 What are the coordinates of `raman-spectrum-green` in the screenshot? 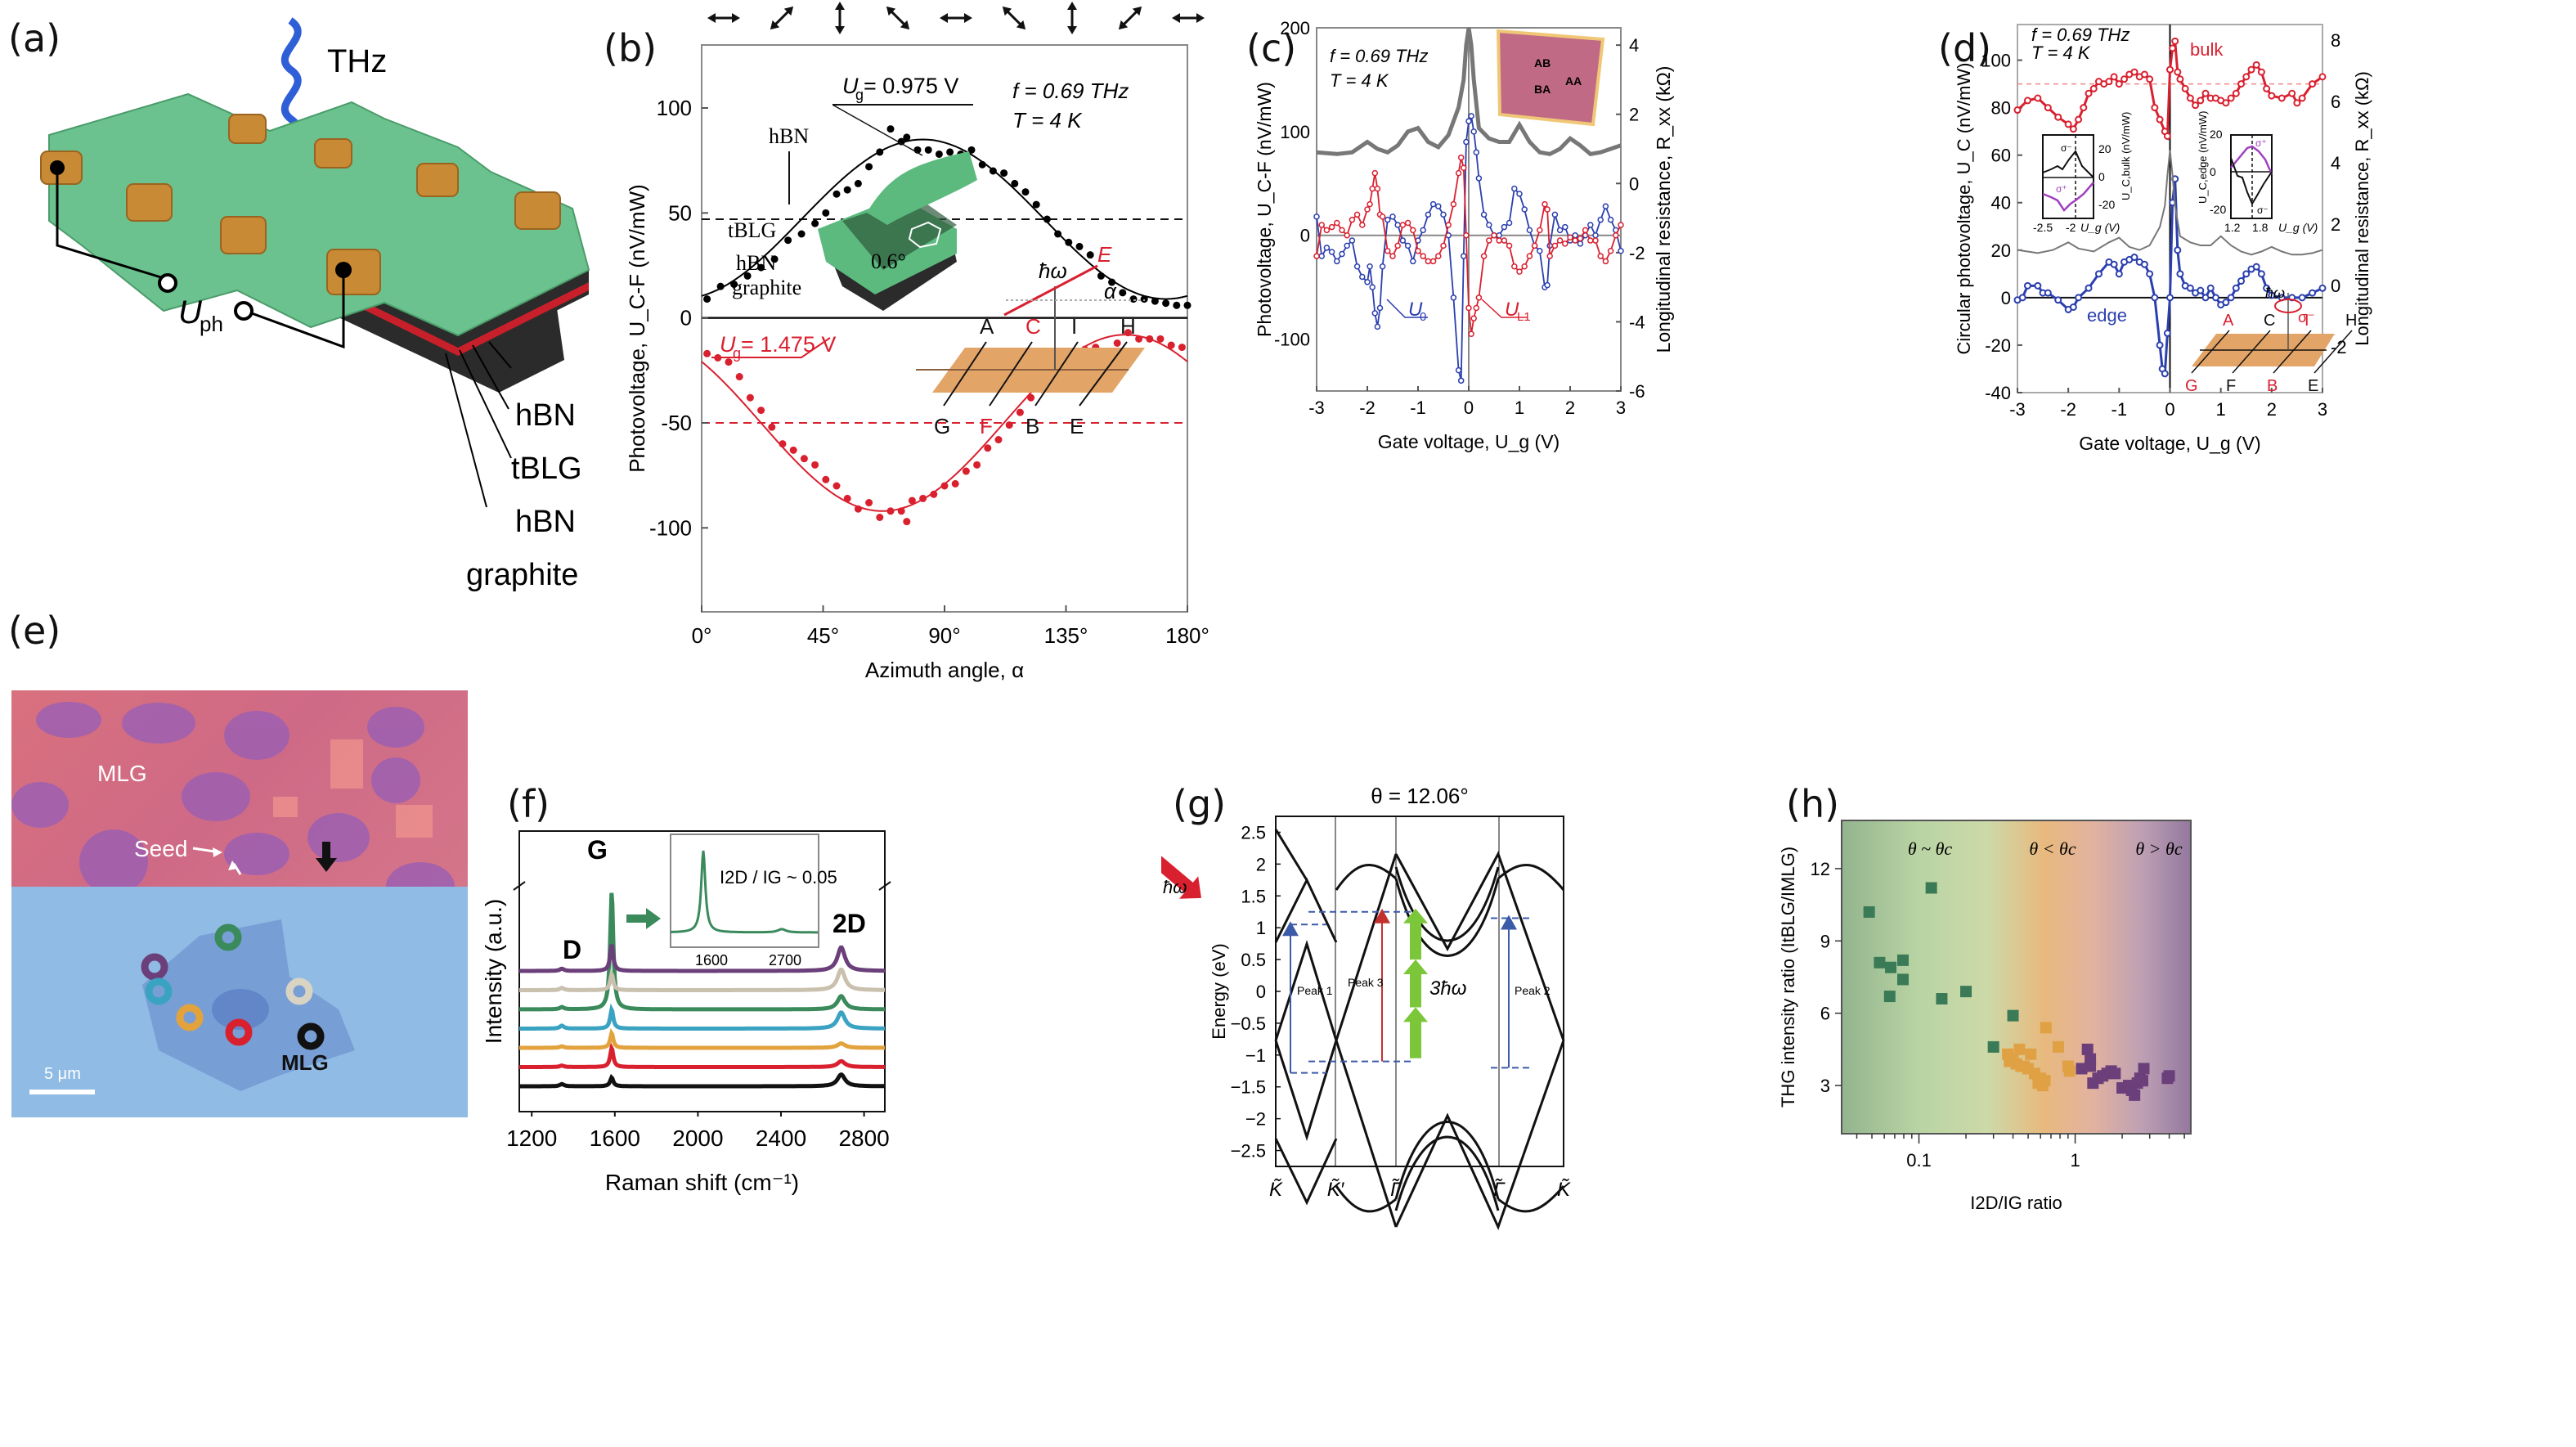 It's located at (702, 952).